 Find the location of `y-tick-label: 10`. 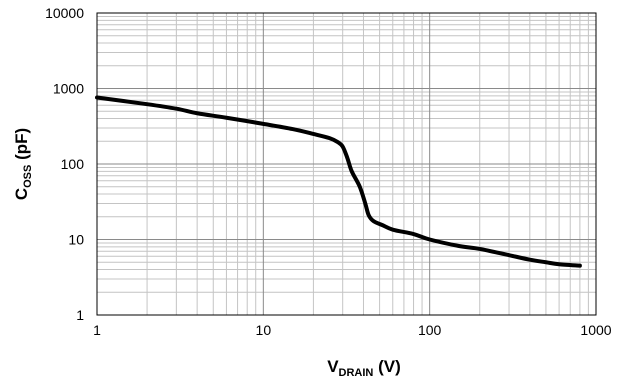

y-tick-label: 10 is located at coordinates (76, 240).